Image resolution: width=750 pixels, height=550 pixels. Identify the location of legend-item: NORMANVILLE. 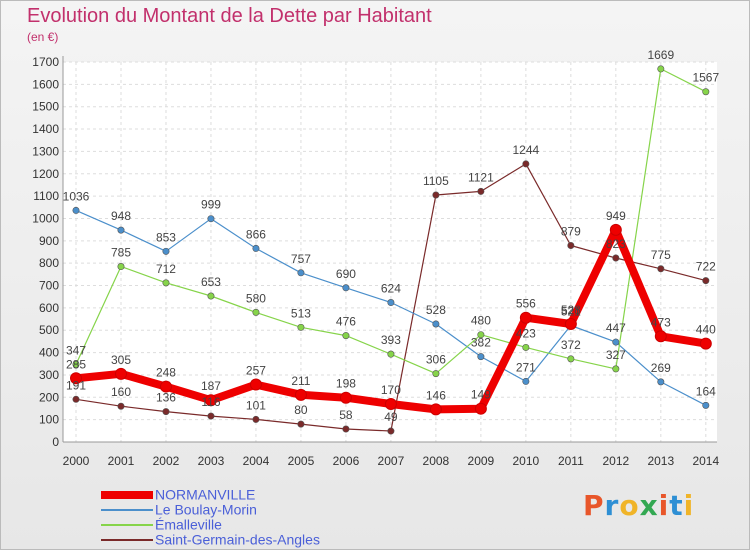
(210, 494).